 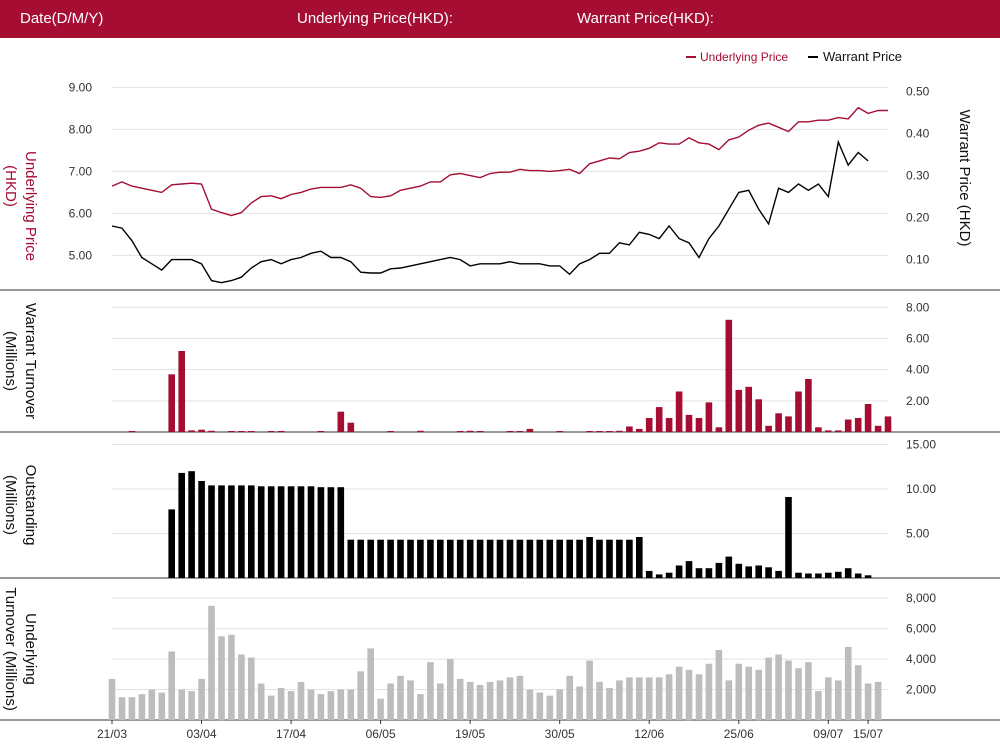 I want to click on bar-axis-tick-label: 8,000, so click(x=921, y=598).